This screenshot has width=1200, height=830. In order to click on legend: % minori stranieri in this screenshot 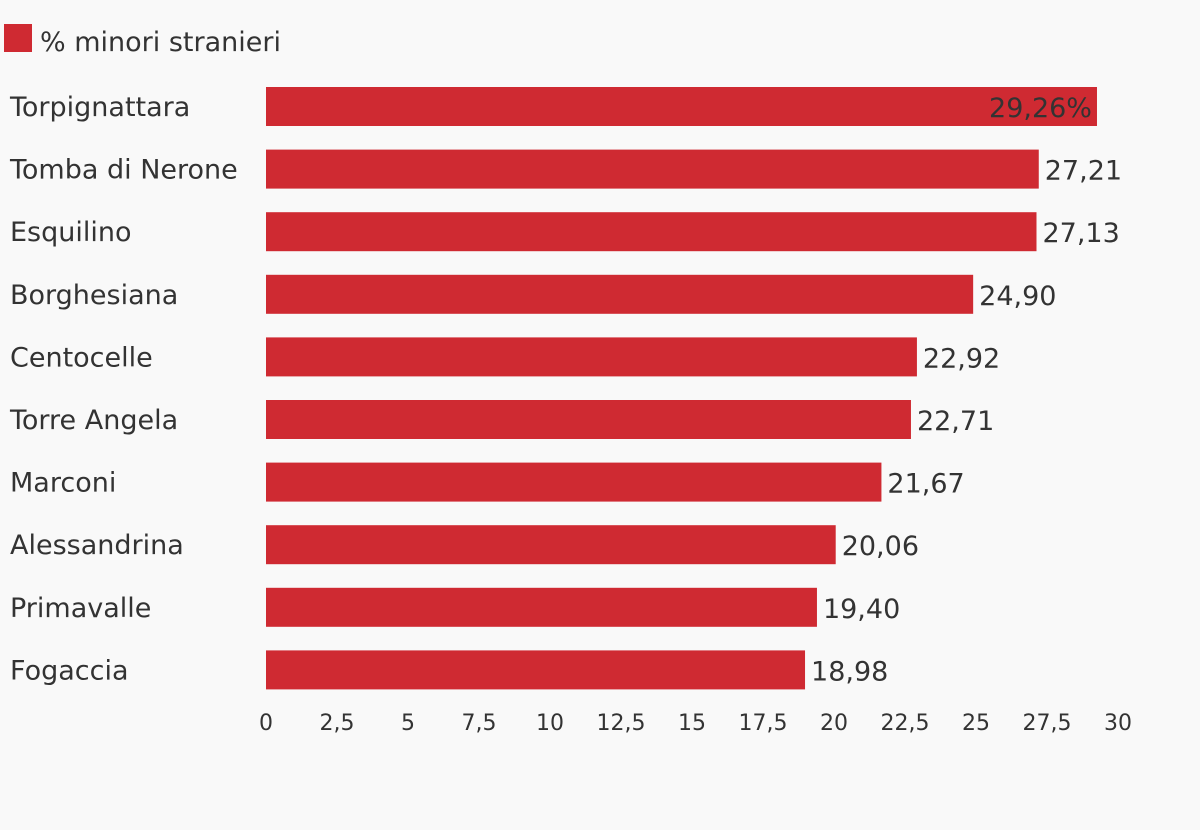, I will do `click(142, 41)`.